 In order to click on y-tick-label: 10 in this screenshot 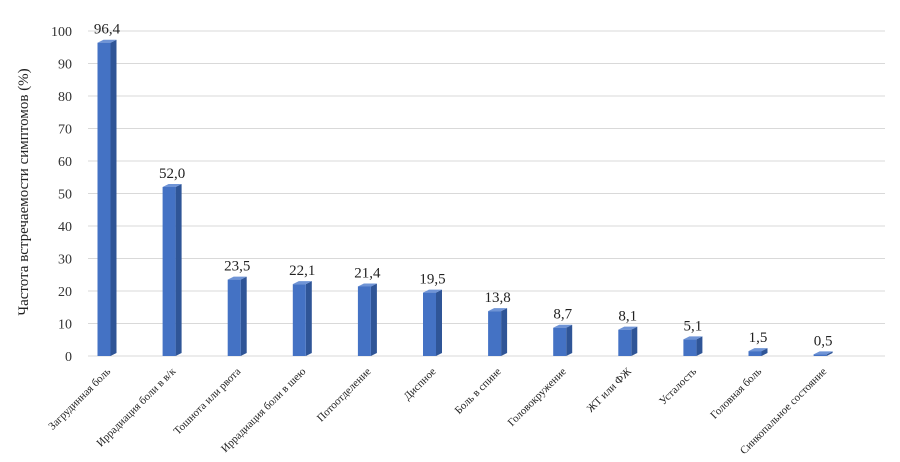, I will do `click(65, 325)`.